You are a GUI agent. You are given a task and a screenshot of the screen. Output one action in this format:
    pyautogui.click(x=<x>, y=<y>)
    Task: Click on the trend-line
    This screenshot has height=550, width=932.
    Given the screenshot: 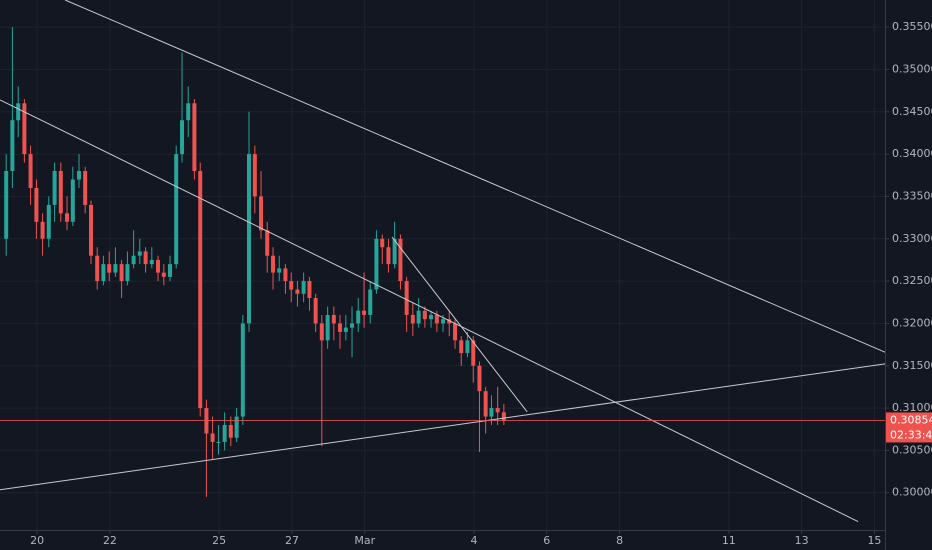 What is the action you would take?
    pyautogui.click(x=459, y=324)
    